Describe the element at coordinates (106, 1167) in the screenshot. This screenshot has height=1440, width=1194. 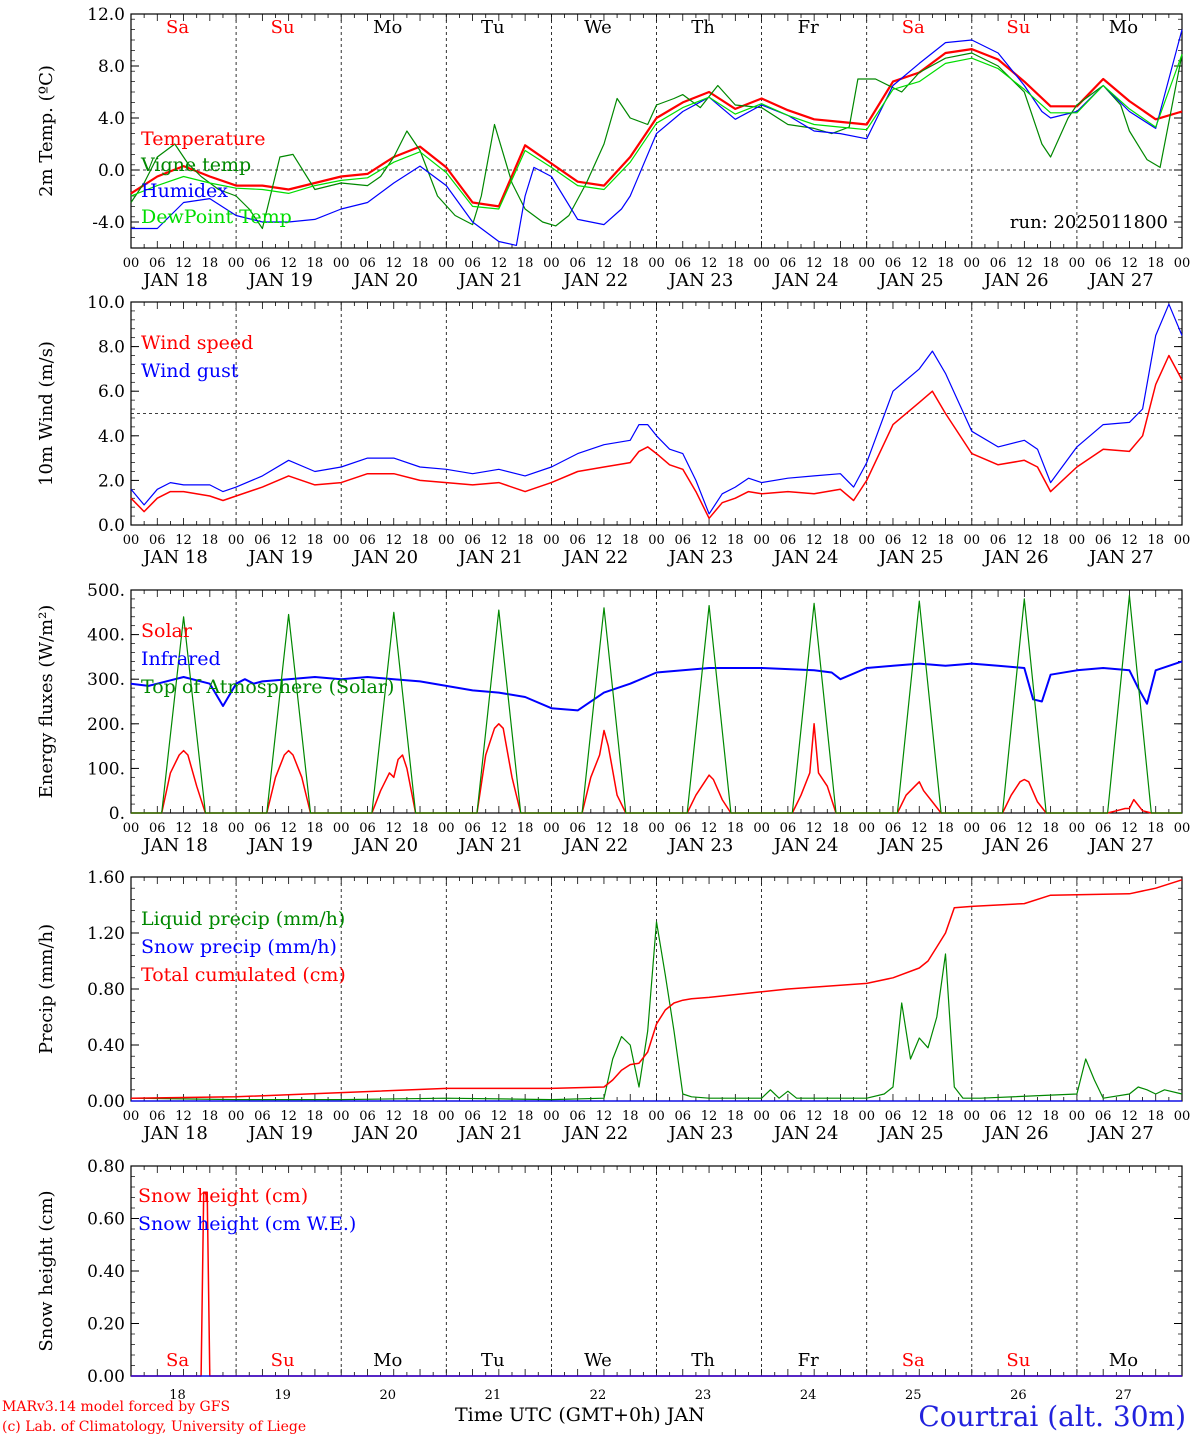
I see `y-tick-label: 0.80` at that location.